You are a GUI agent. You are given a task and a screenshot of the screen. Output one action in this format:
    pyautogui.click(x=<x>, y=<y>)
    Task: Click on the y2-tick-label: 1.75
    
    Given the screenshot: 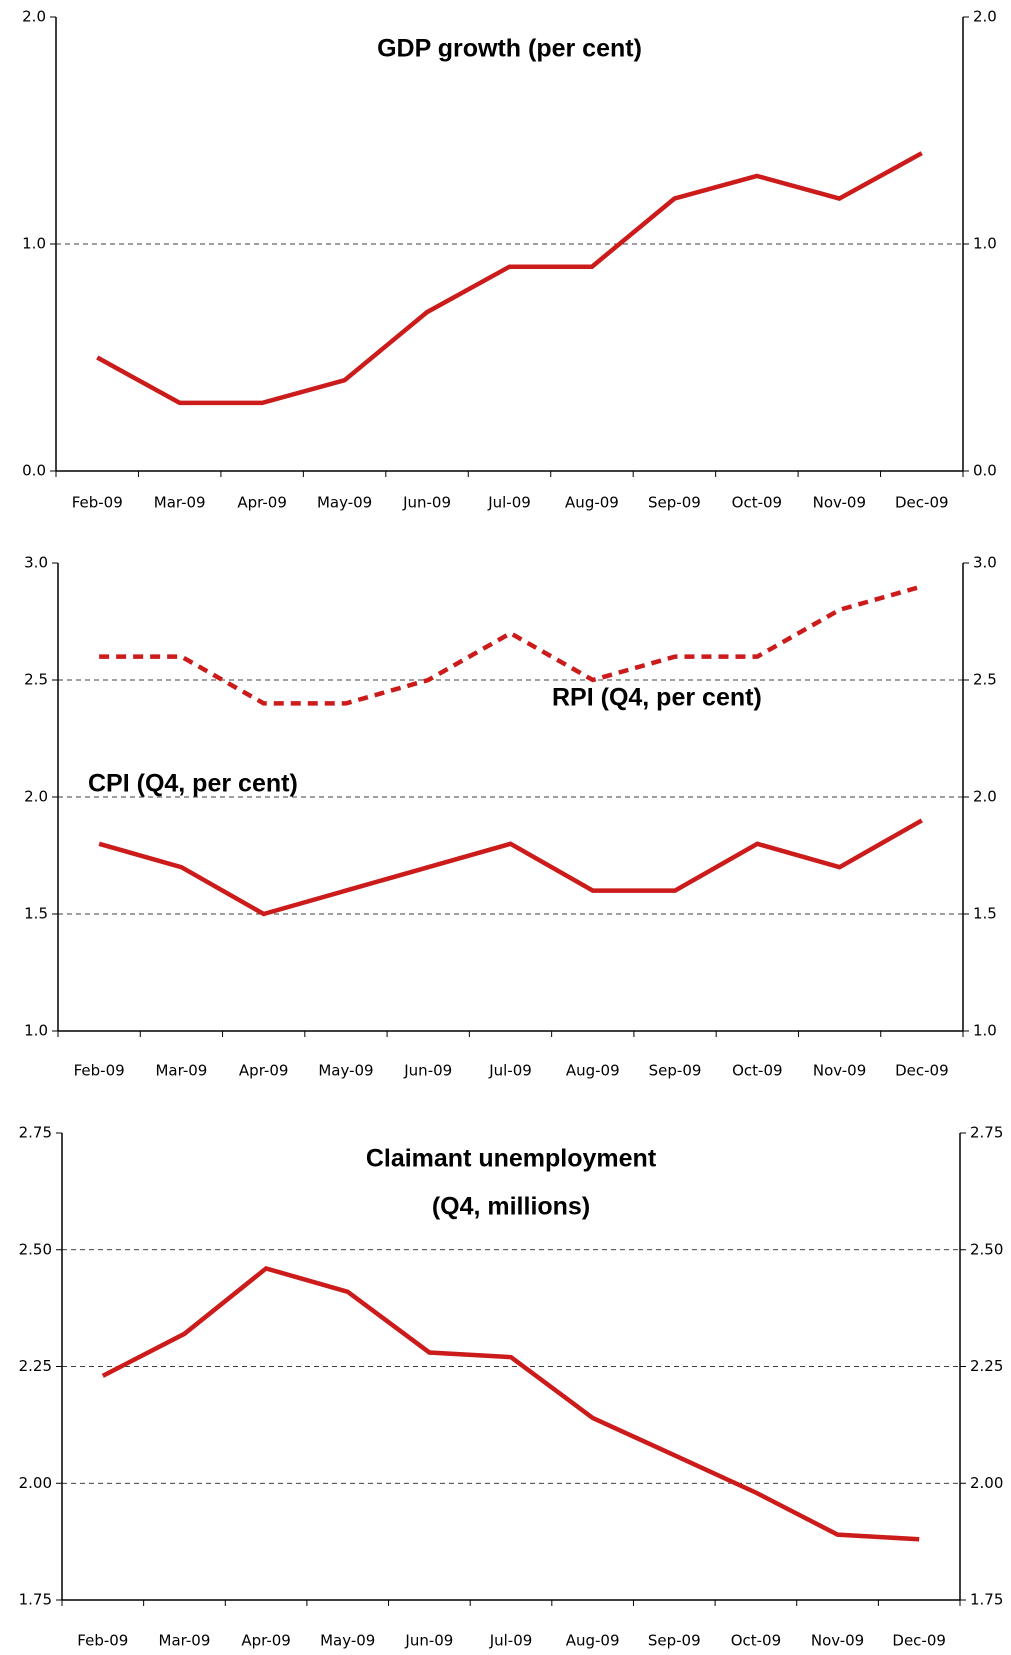 What is the action you would take?
    pyautogui.click(x=986, y=1600)
    